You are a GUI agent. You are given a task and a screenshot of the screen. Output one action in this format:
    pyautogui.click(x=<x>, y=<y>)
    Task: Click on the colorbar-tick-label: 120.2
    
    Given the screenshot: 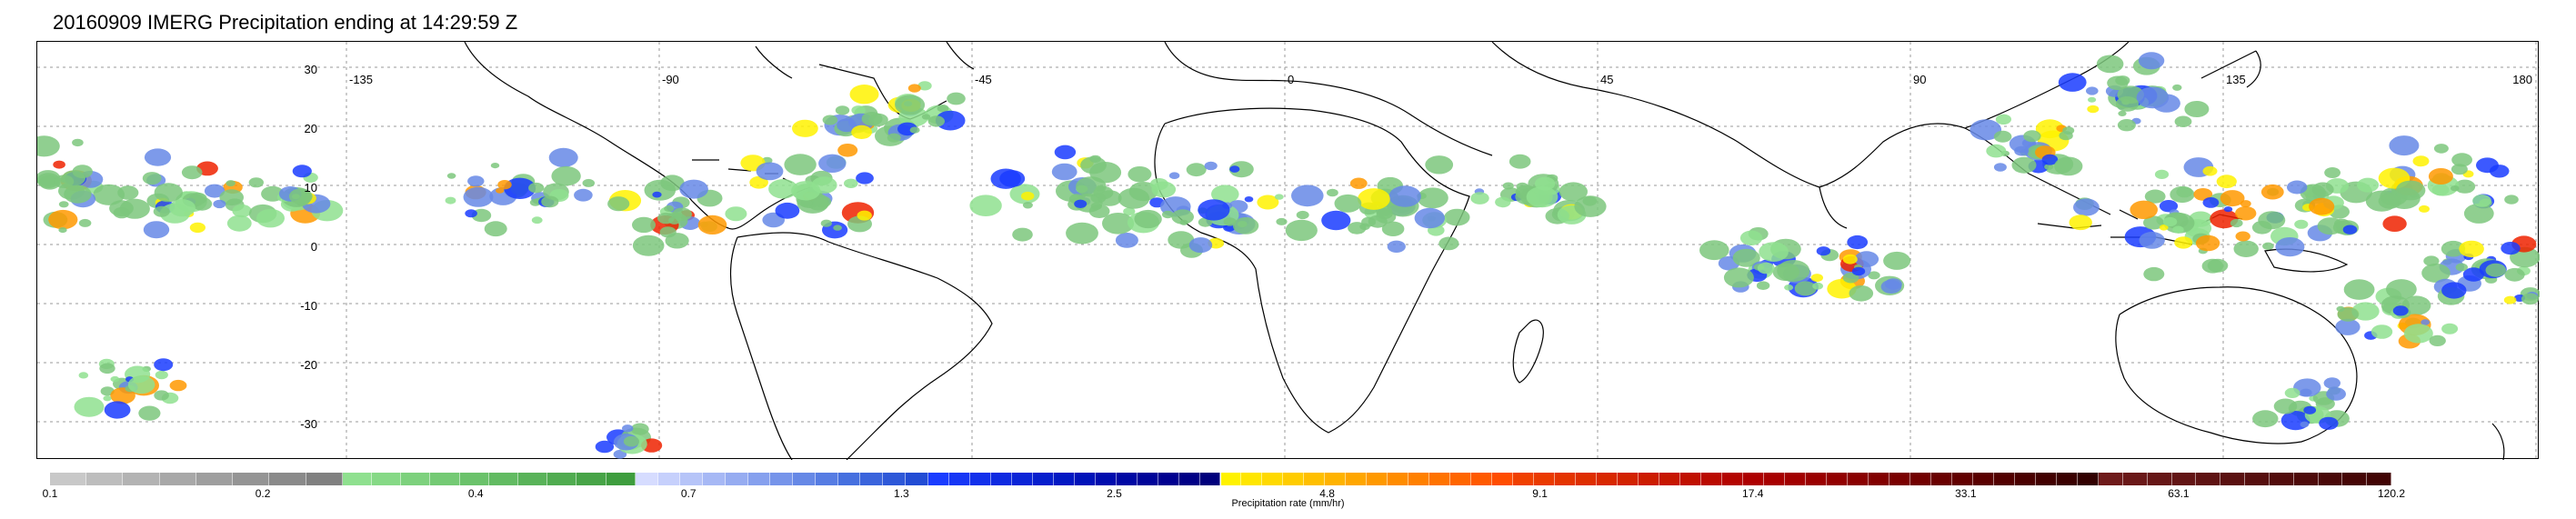 What is the action you would take?
    pyautogui.click(x=2391, y=493)
    